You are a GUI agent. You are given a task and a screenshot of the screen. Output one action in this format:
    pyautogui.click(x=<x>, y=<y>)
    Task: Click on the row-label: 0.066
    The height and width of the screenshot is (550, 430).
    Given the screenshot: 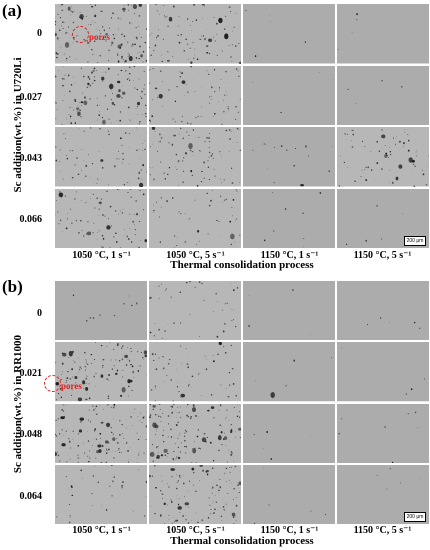 What is the action you would take?
    pyautogui.click(x=31, y=219)
    